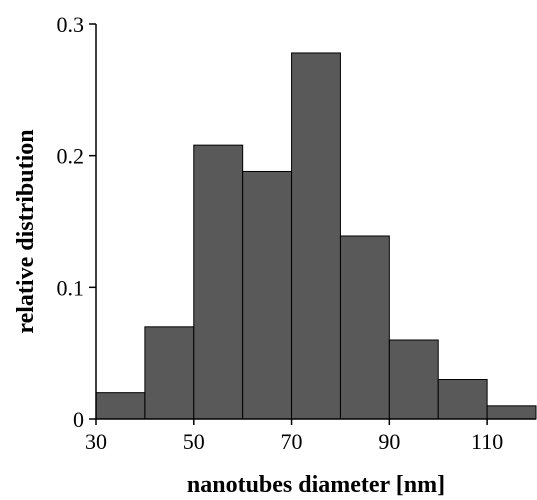  What do you see at coordinates (487, 441) in the screenshot?
I see `x-tick-label-110: 110` at bounding box center [487, 441].